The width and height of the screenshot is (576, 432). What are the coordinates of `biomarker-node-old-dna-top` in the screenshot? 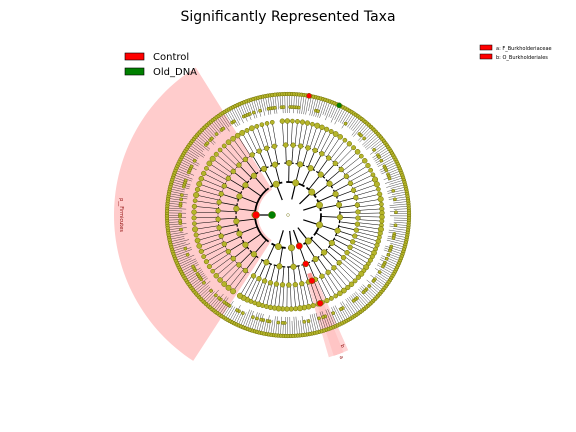 It's located at (339, 105).